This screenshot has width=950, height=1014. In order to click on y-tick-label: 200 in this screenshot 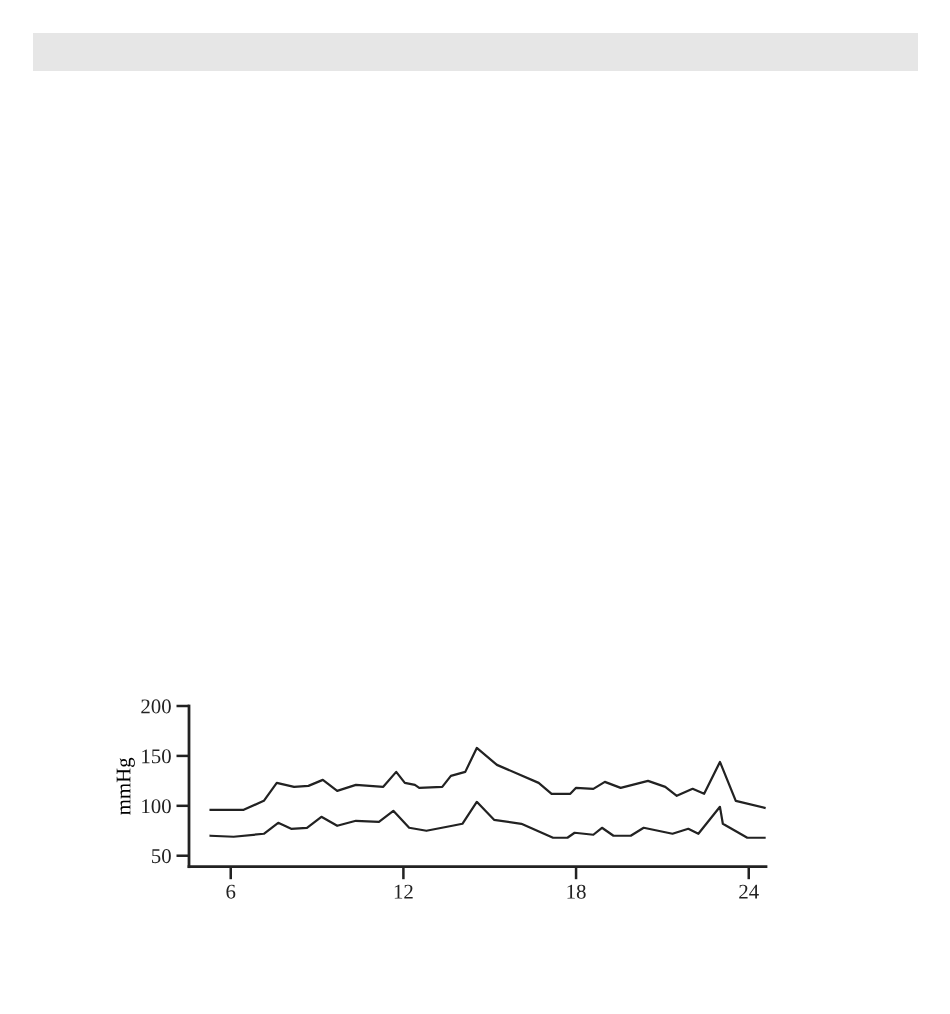, I will do `click(156, 706)`.